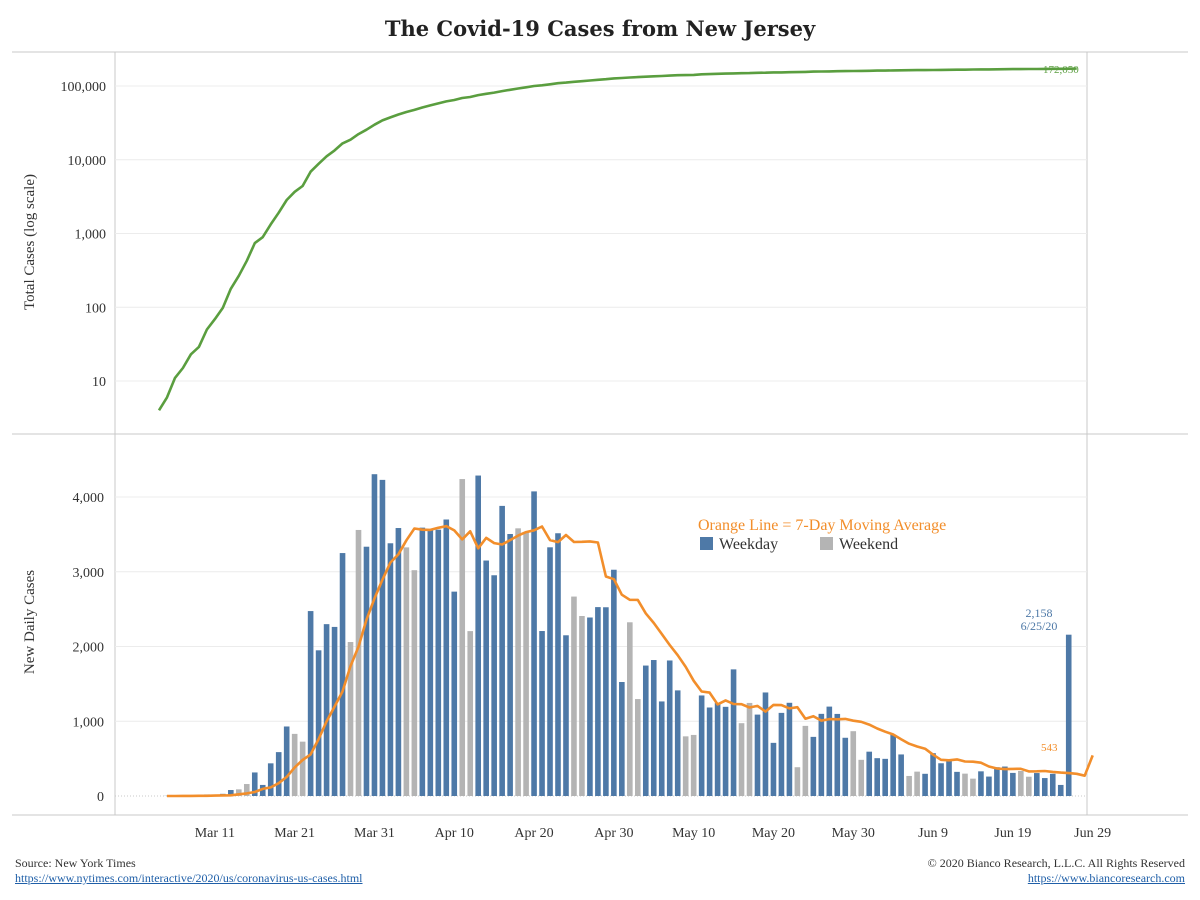 This screenshot has width=1200, height=900. I want to click on chart-title: The Covid-19 Cases from New Jersey, so click(600, 28).